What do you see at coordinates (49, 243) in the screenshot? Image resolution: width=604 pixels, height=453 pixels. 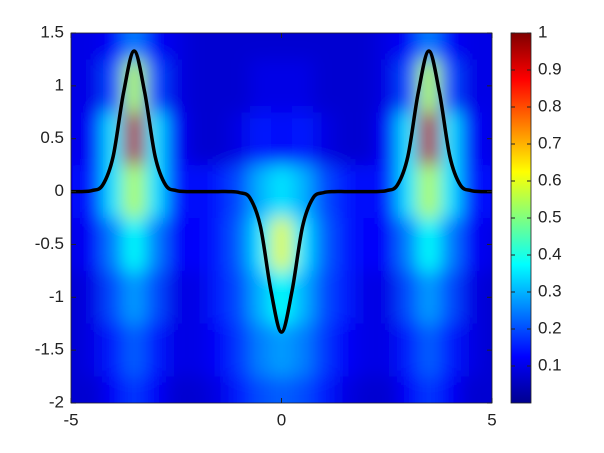 I see `y-tick-label: -0.5` at bounding box center [49, 243].